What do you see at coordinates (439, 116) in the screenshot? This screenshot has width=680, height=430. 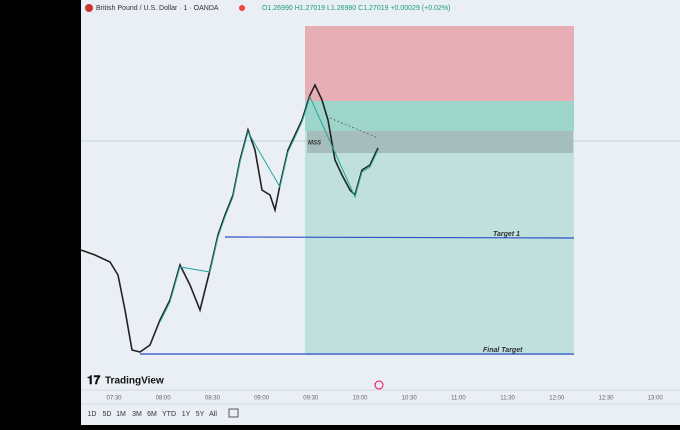 I see `target-zone-top` at bounding box center [439, 116].